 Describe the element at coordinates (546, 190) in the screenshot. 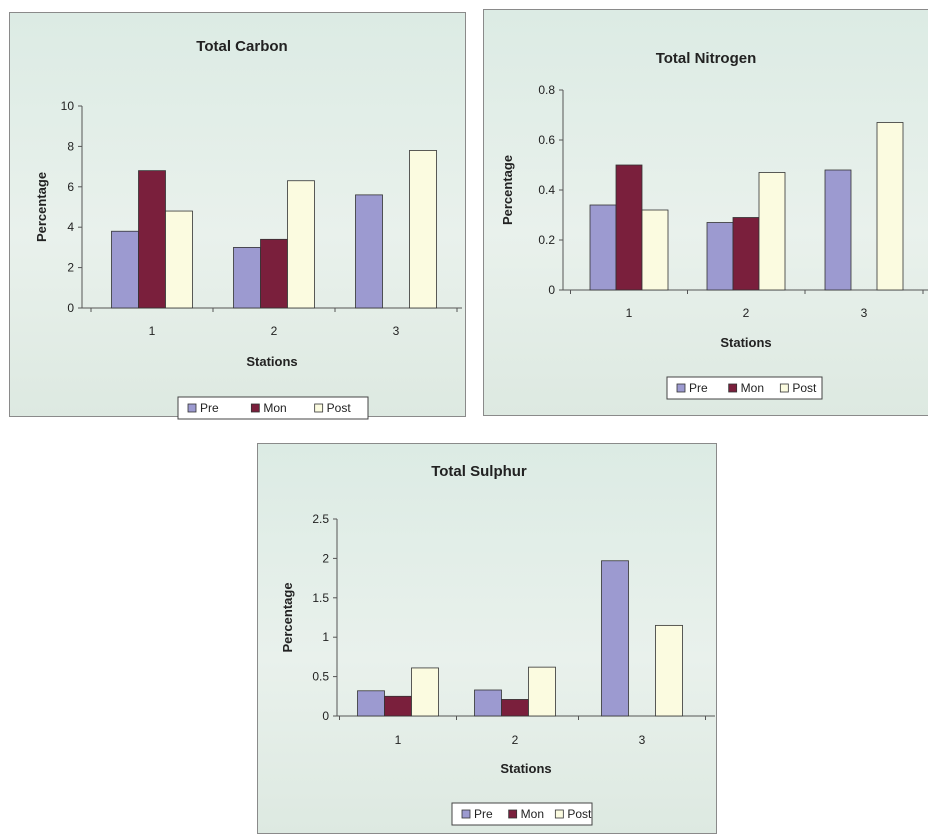

I see `y-tick-label: 0.4` at that location.